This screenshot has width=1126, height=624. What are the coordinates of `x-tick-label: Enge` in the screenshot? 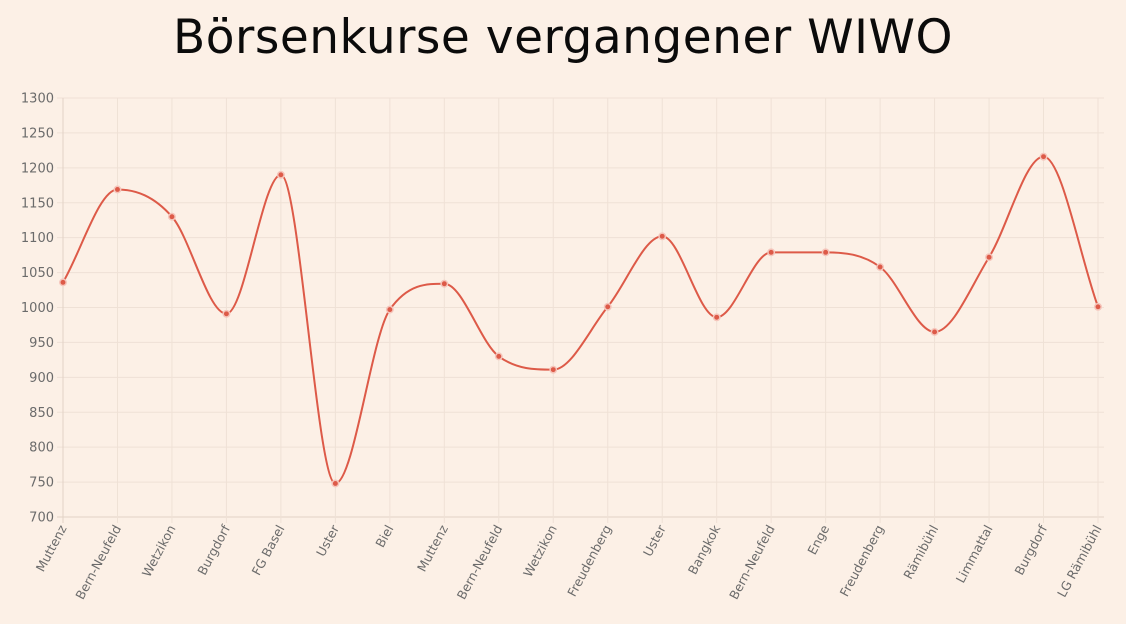 It's located at (818, 539).